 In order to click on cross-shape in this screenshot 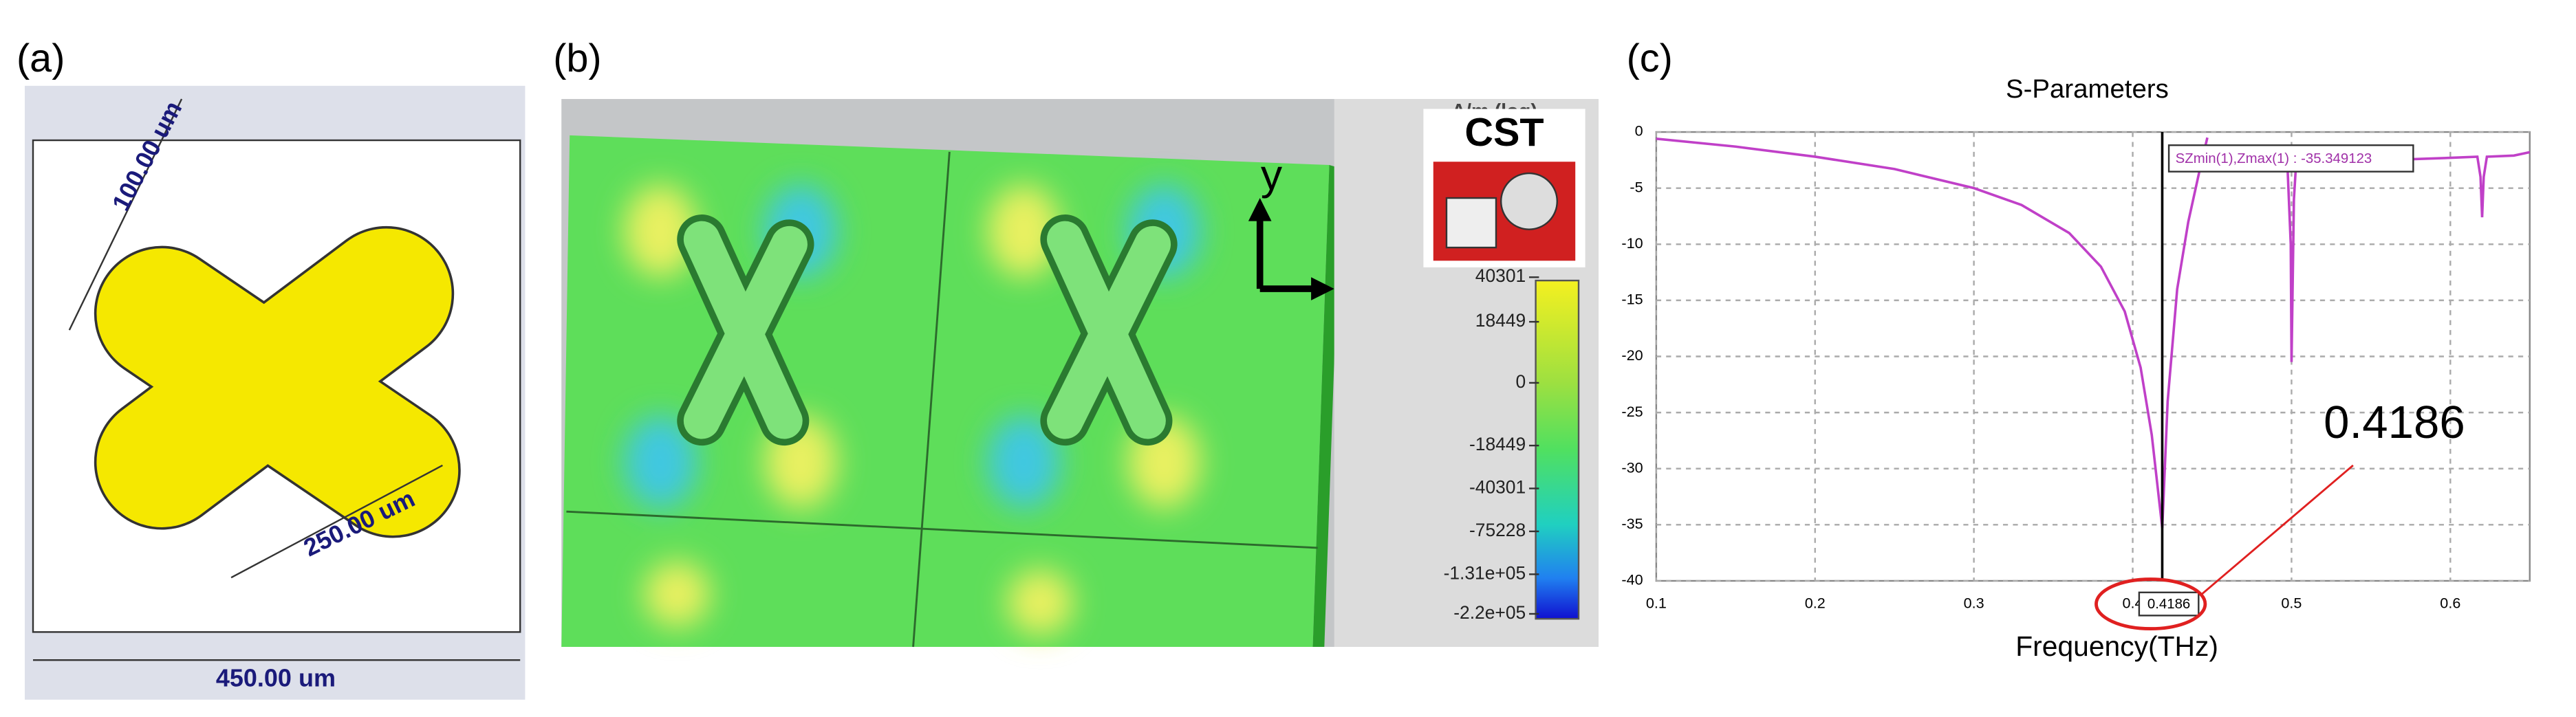, I will do `click(277, 382)`.